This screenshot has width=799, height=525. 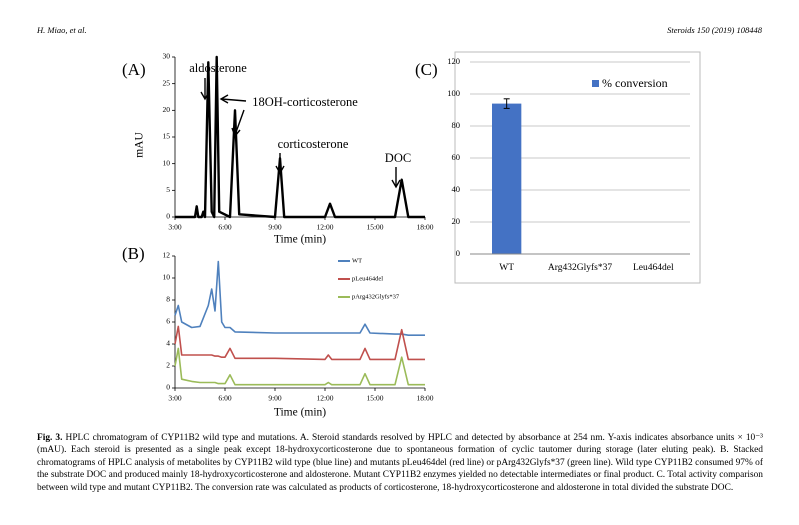 What do you see at coordinates (653, 268) in the screenshot?
I see `x-tick-label: Leu464del` at bounding box center [653, 268].